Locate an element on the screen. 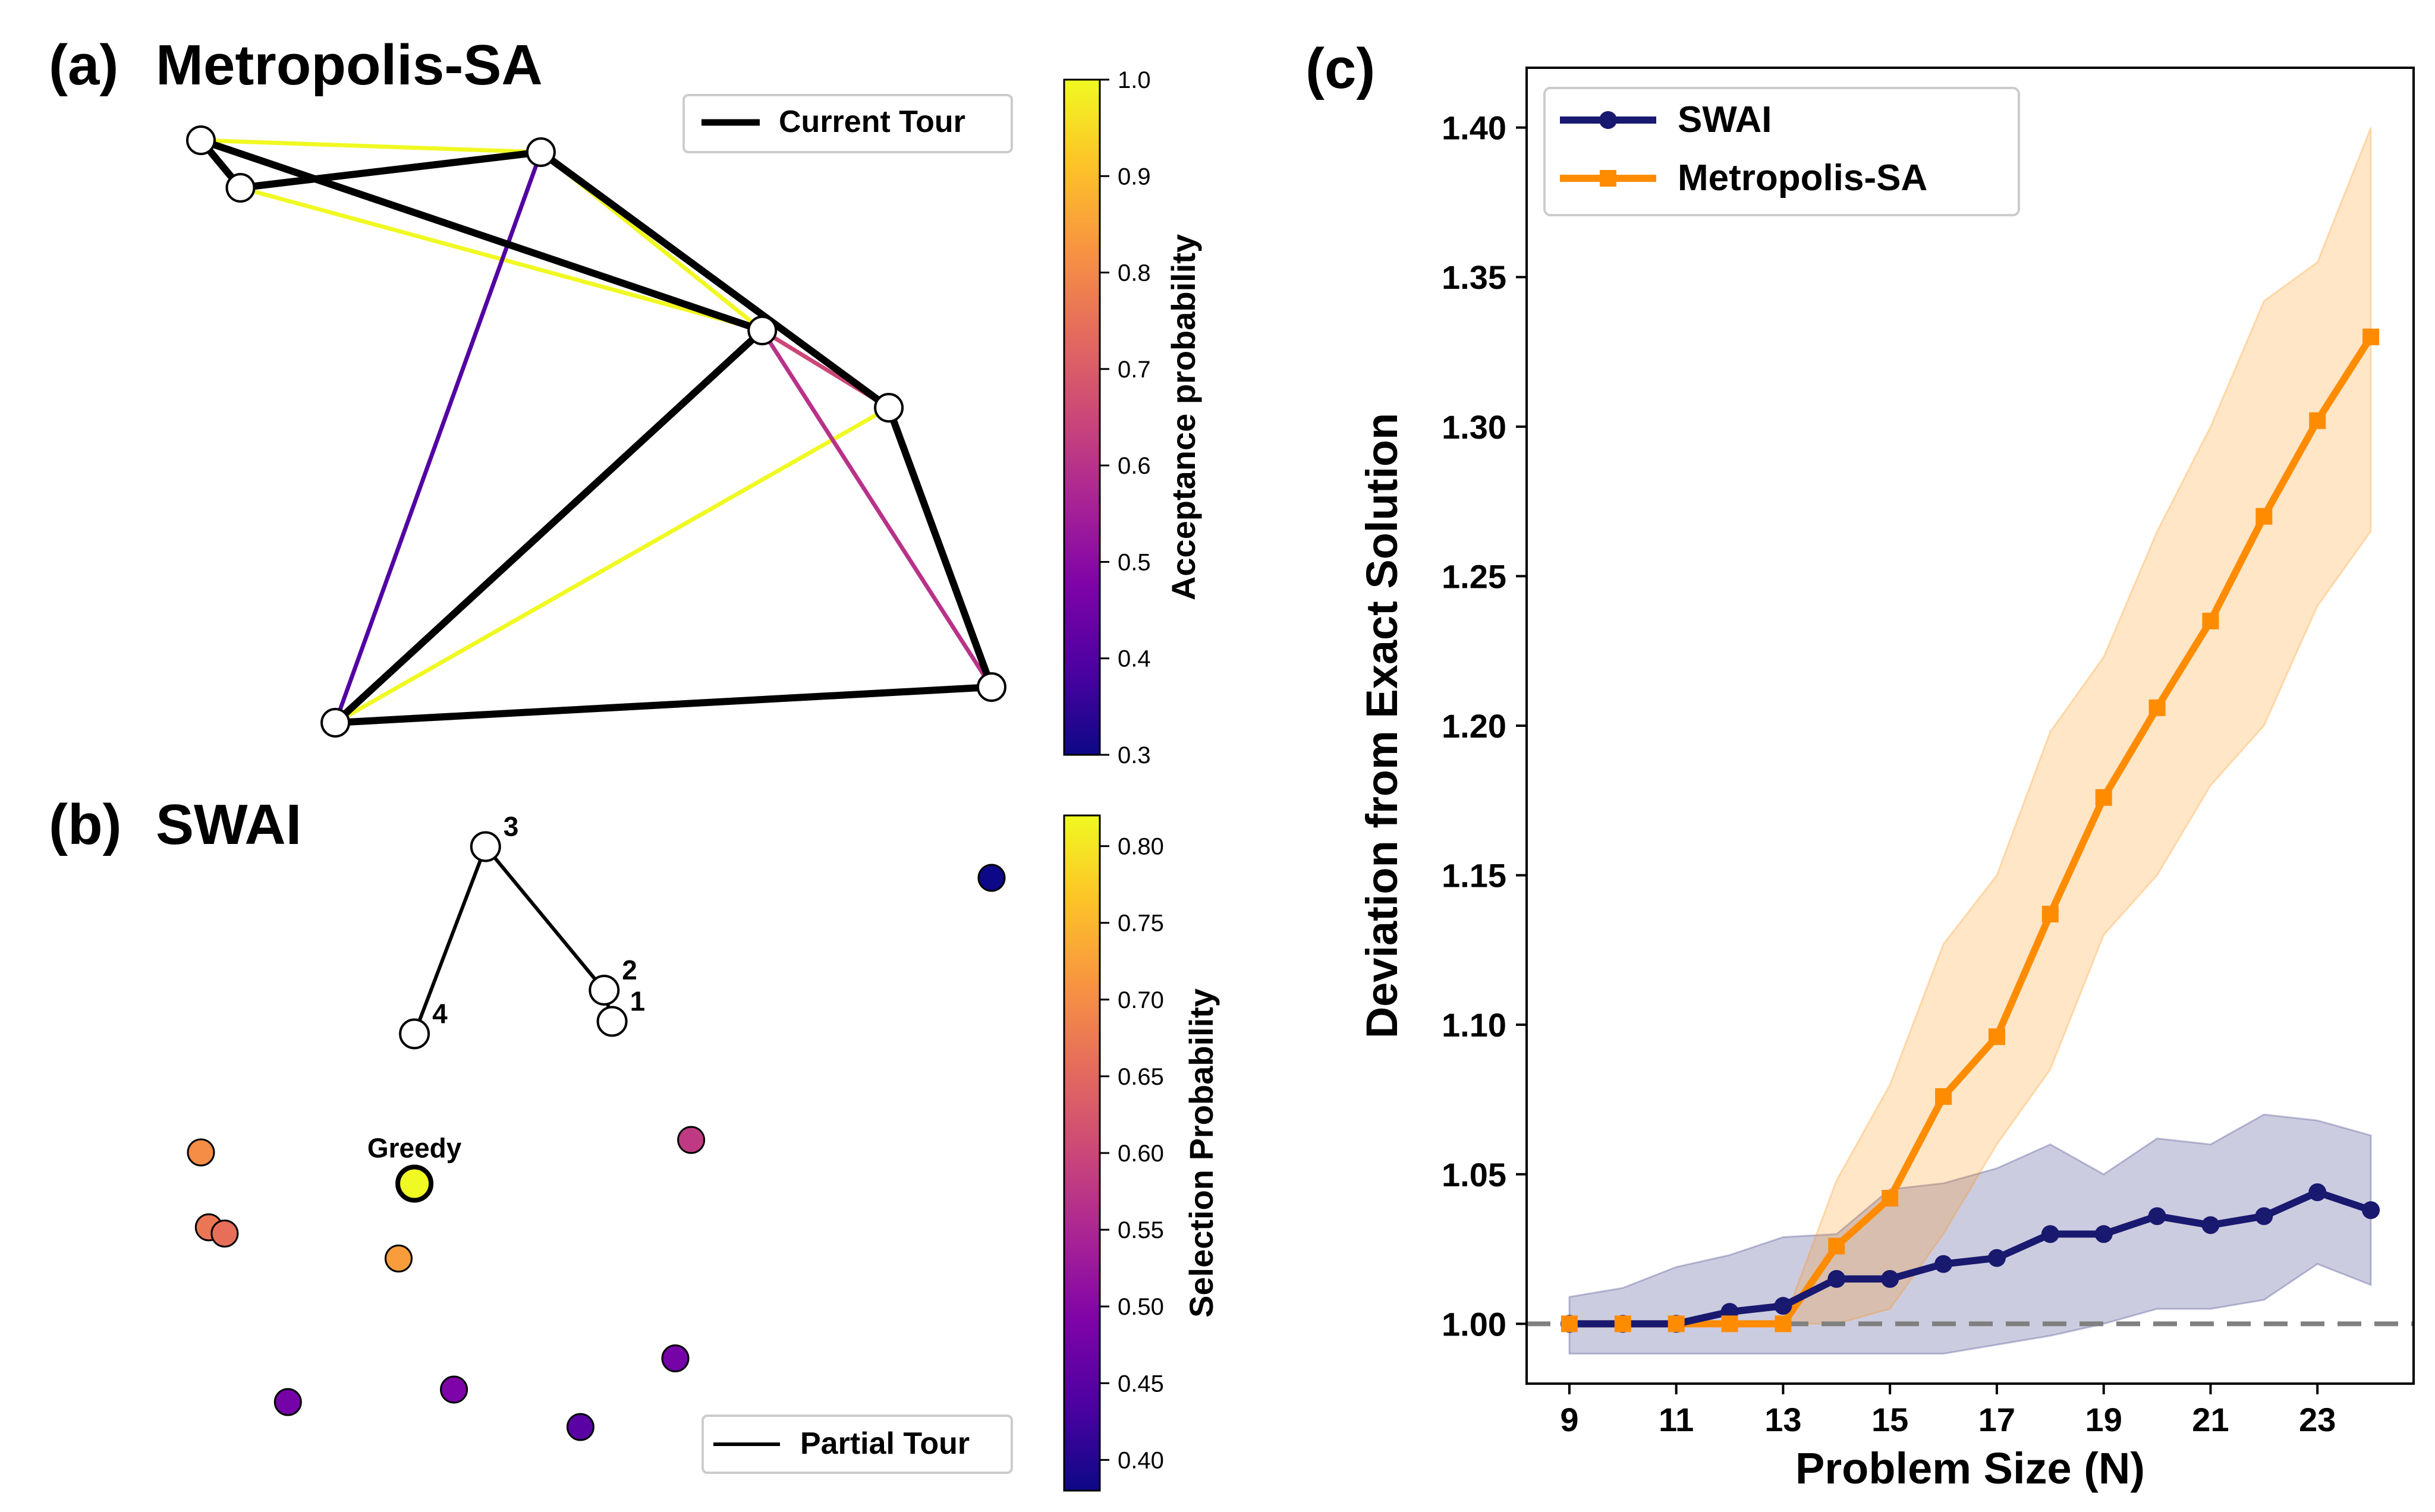  panel-a-proposal-edges is located at coordinates (596, 431).